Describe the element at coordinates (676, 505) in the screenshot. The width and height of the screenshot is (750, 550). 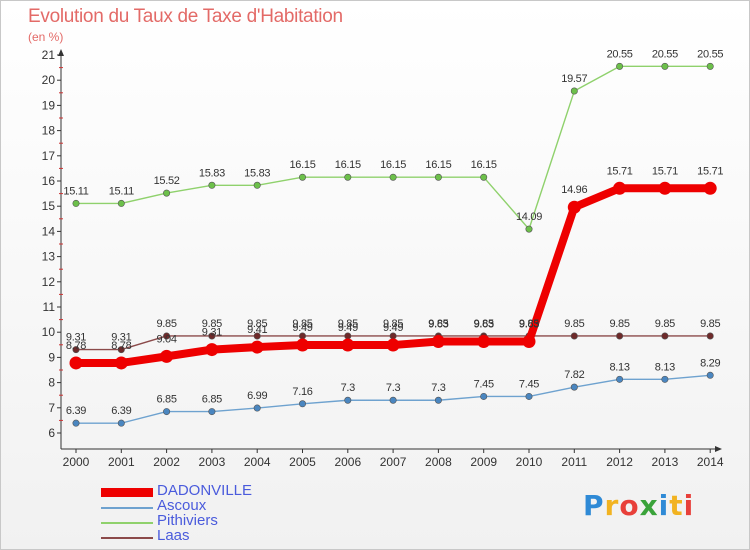
I see `brand-letter: t` at that location.